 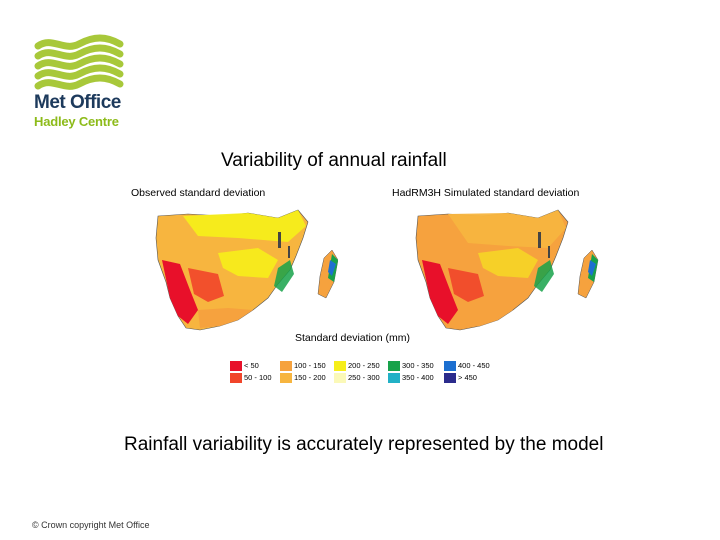 I want to click on legend-label: 300 - 350, so click(x=418, y=365).